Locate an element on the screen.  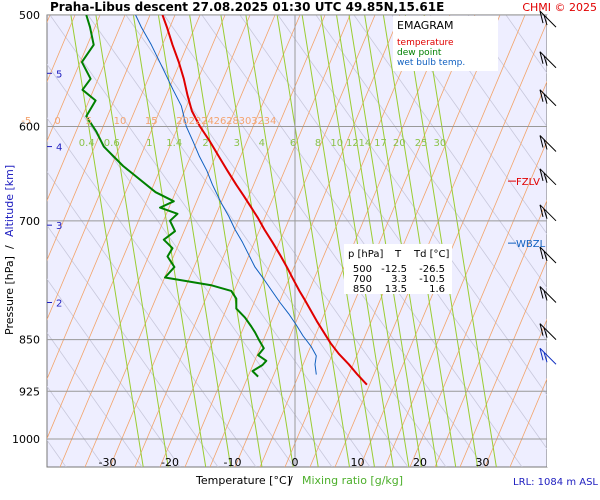
temperature-tick-label: 20 is located at coordinates (420, 462).